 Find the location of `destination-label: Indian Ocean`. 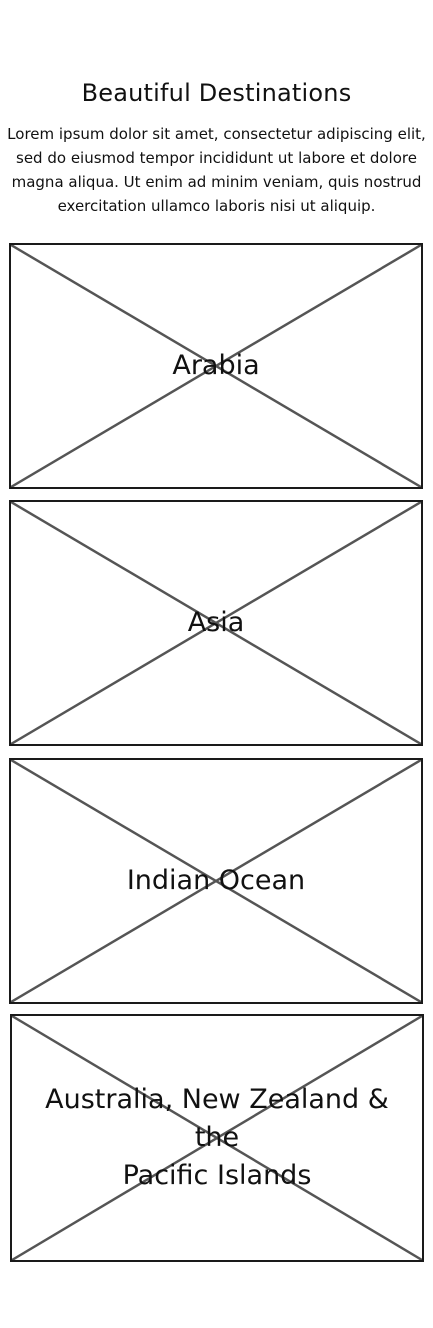

destination-label: Indian Ocean is located at coordinates (216, 880).